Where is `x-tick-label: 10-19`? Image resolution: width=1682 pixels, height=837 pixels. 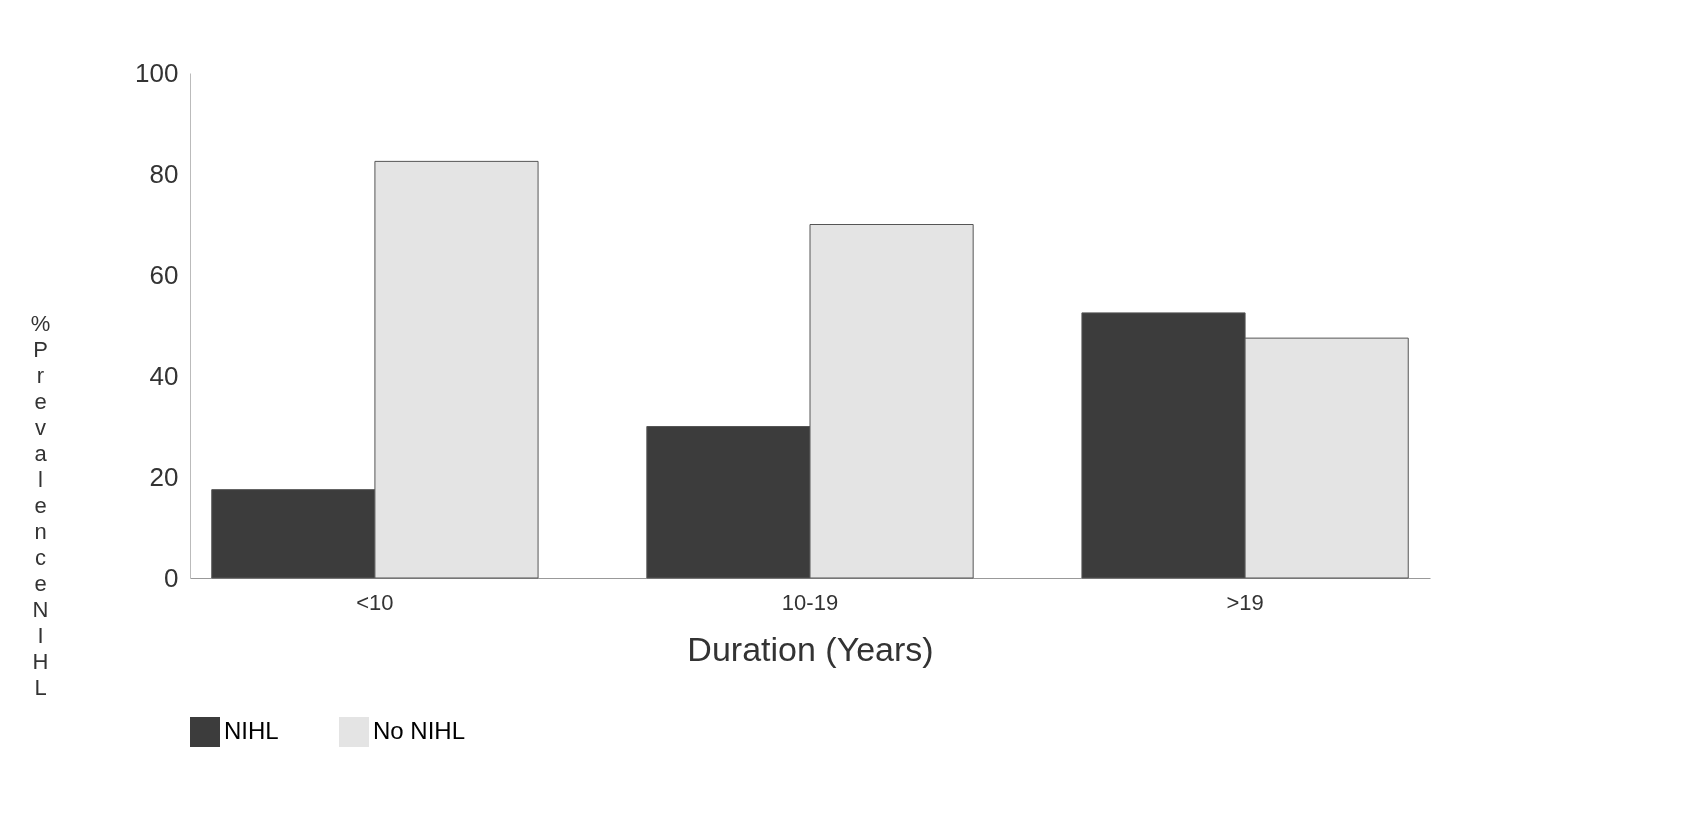
x-tick-label: 10-19 is located at coordinates (810, 602).